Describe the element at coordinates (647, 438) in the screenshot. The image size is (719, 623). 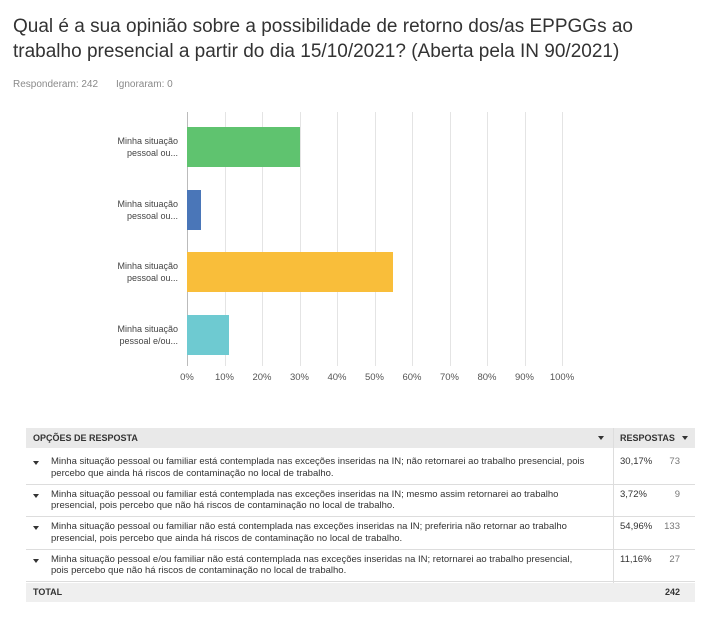
I see `column-header: RESPOSTAS` at that location.